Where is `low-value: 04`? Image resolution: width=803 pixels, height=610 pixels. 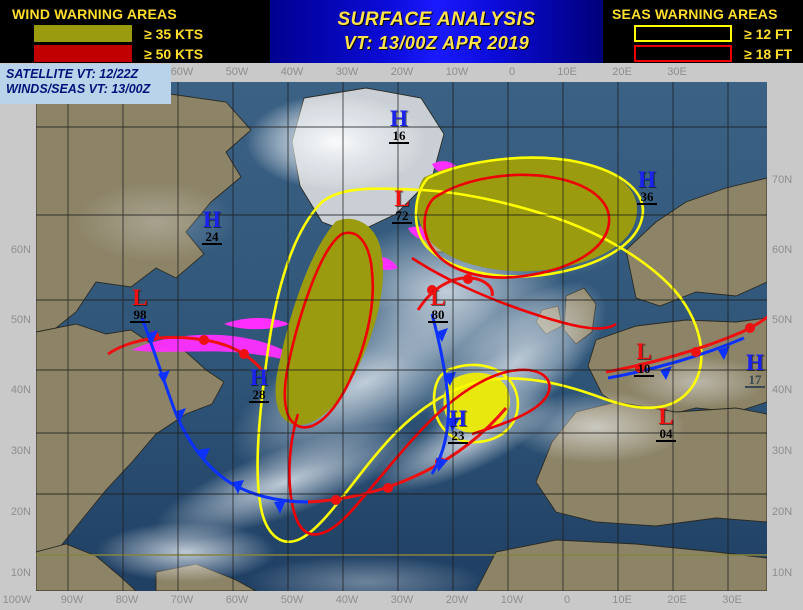
low-value: 04 is located at coordinates (666, 434).